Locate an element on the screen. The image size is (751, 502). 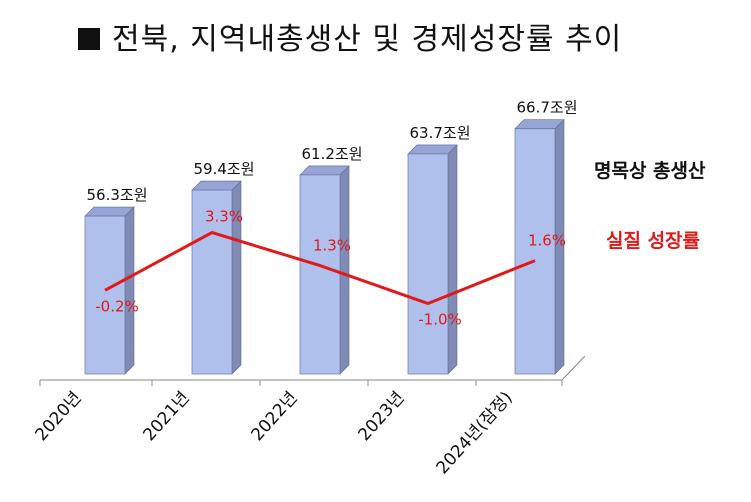
bar-value-label: 66.7조원 is located at coordinates (547, 108).